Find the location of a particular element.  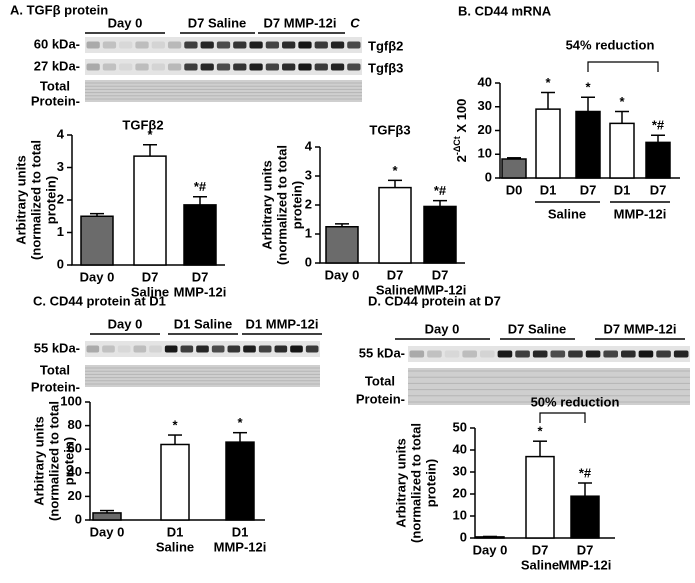

group-label: MMP-12i is located at coordinates (640, 213).